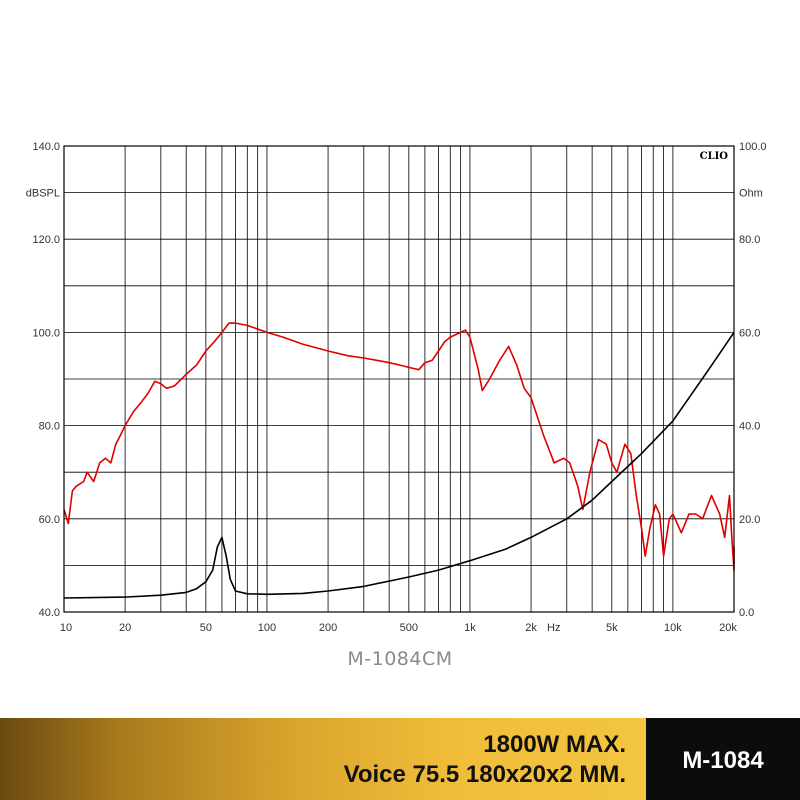 The width and height of the screenshot is (800, 800). I want to click on y-left-tick-label: 60.0, so click(49, 520).